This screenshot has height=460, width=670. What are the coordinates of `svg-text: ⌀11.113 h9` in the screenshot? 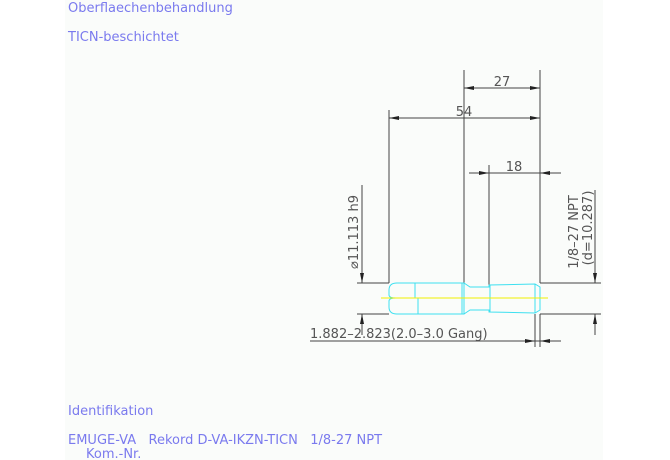 It's located at (354, 232).